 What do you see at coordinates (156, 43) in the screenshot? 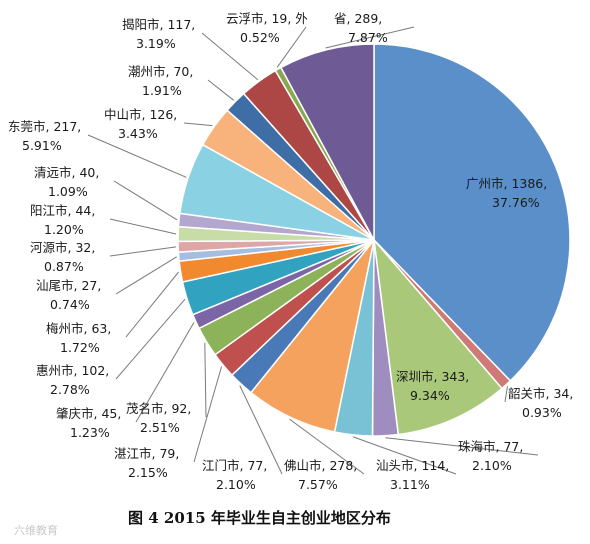
I see `data-label-percent: 3.19%` at bounding box center [156, 43].